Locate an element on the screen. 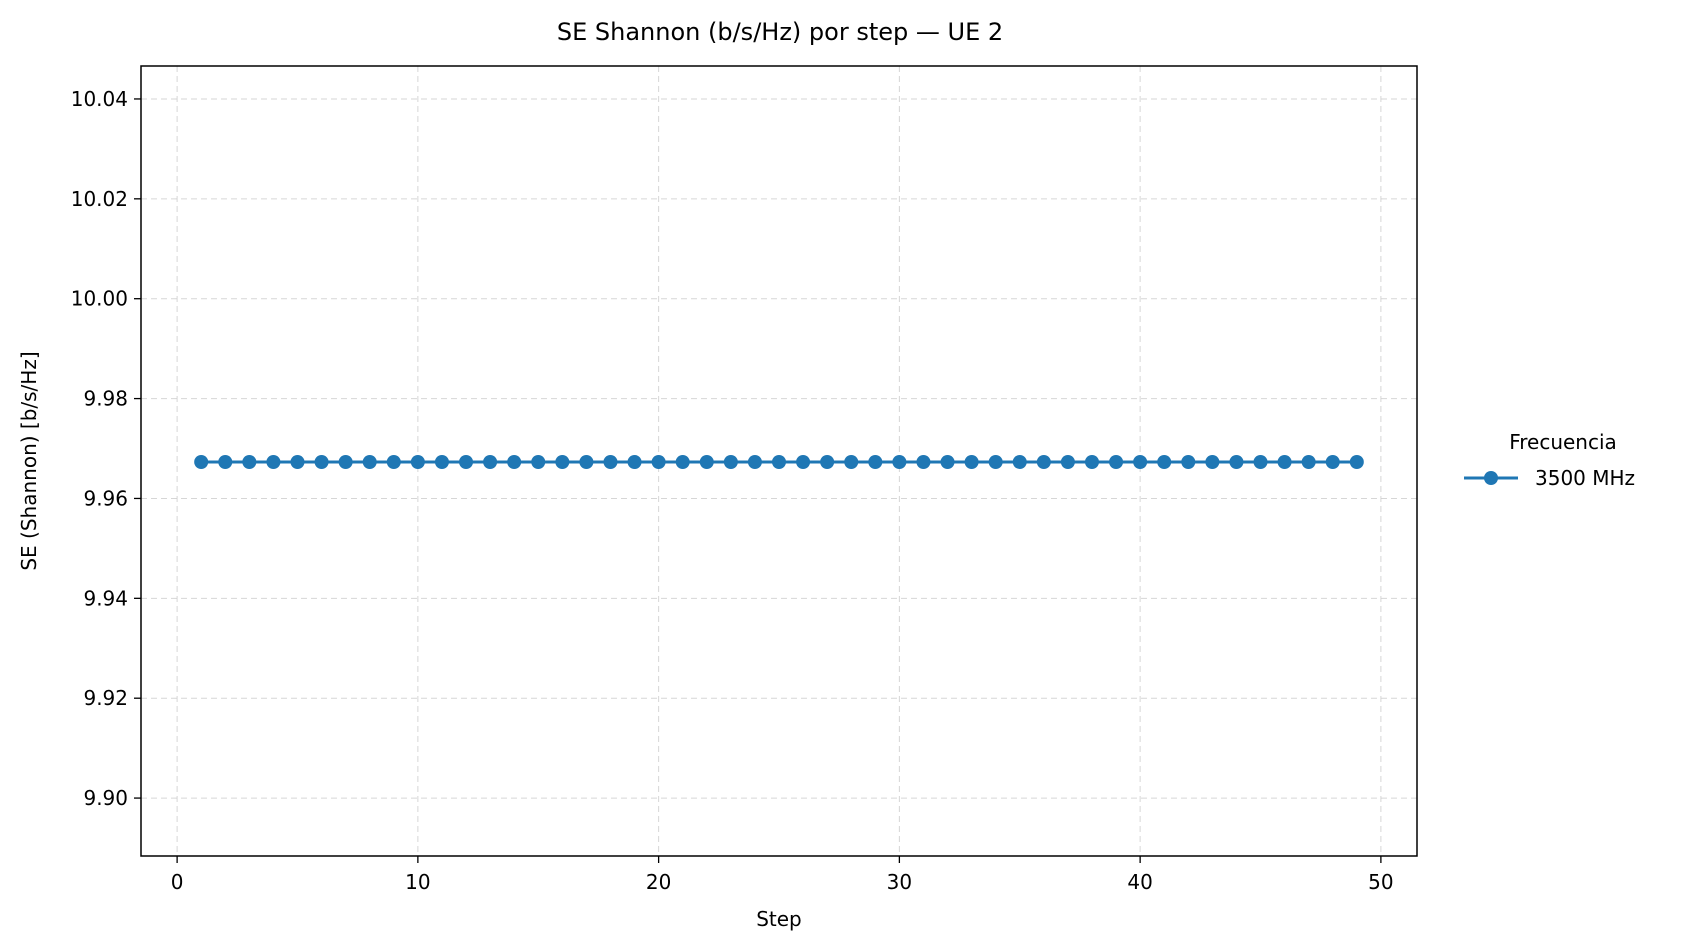 This screenshot has width=1682, height=945. y-tick-label: 9.90 is located at coordinates (105, 798).